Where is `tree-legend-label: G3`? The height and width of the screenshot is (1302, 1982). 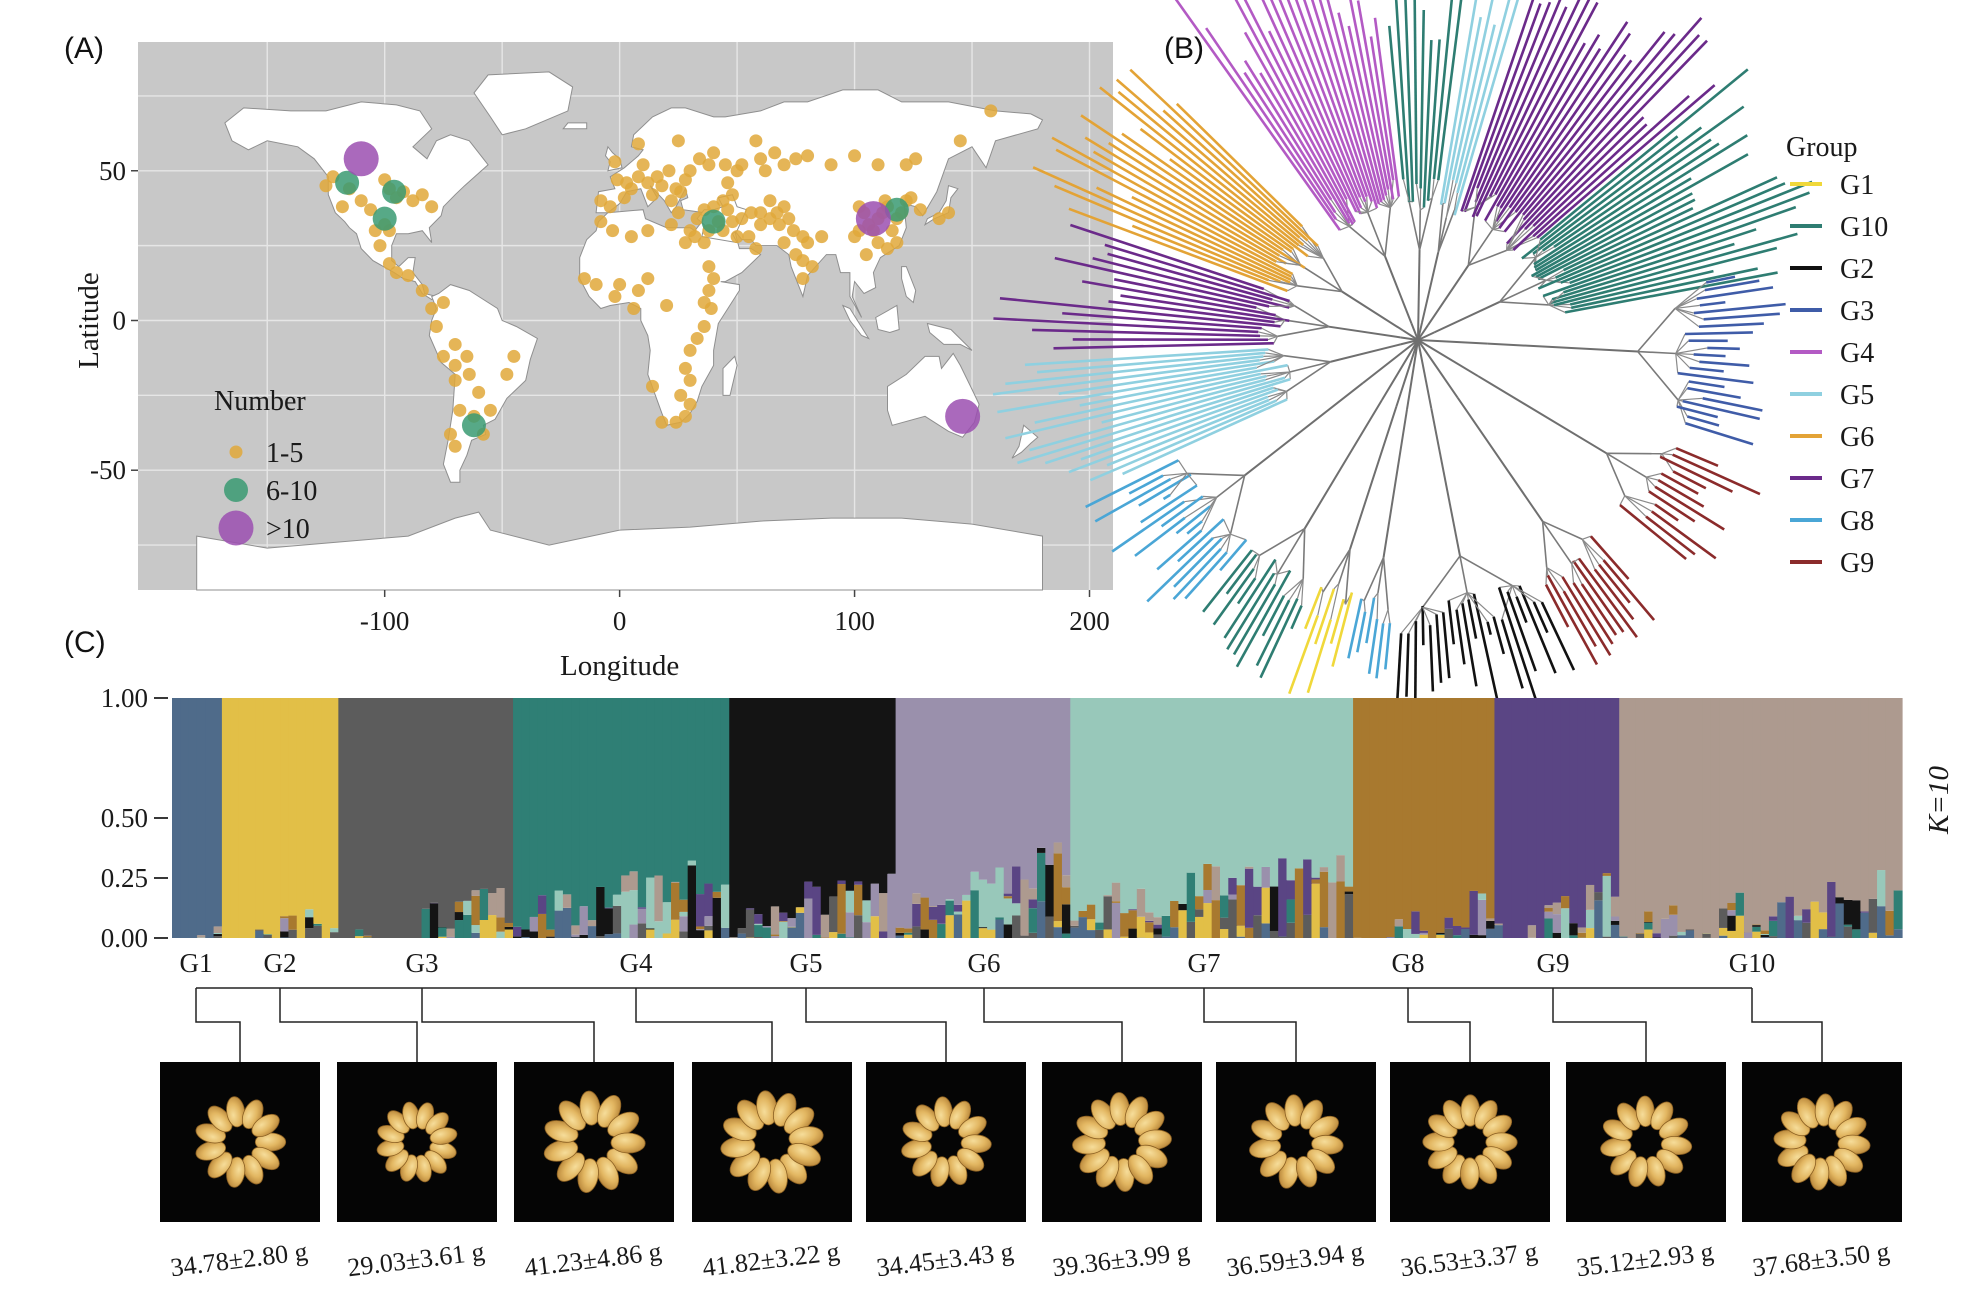
tree-legend-label: G3 is located at coordinates (1857, 311).